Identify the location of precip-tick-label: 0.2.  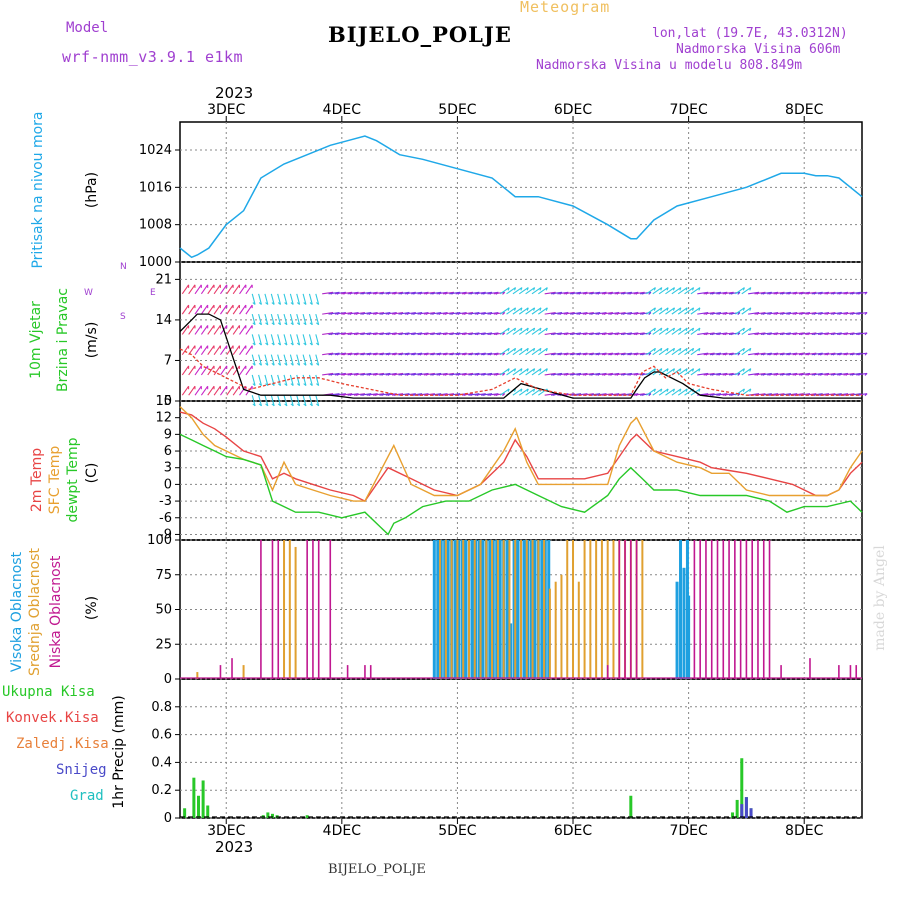
(161, 790).